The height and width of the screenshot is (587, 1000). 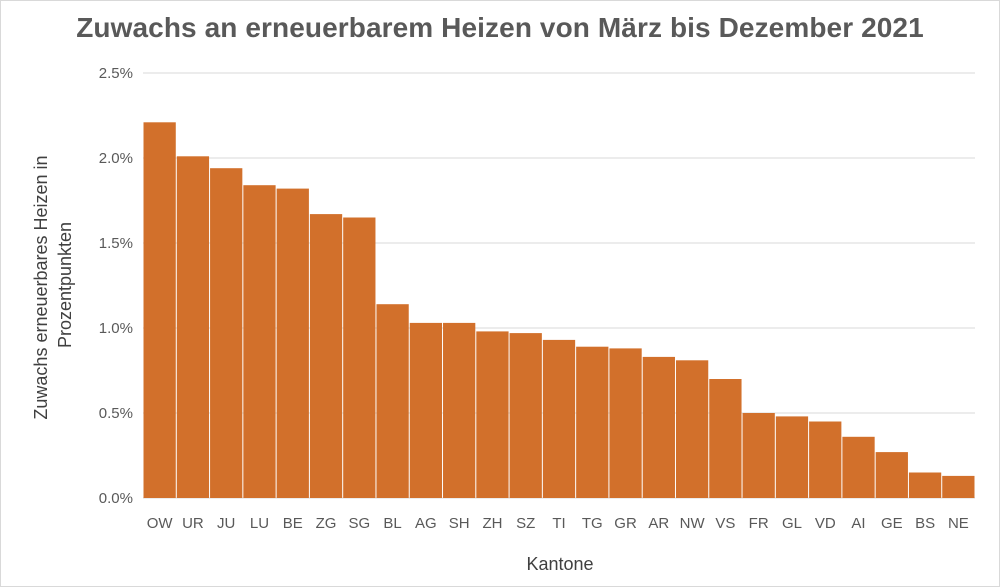 I want to click on bar-ur, so click(x=193, y=327).